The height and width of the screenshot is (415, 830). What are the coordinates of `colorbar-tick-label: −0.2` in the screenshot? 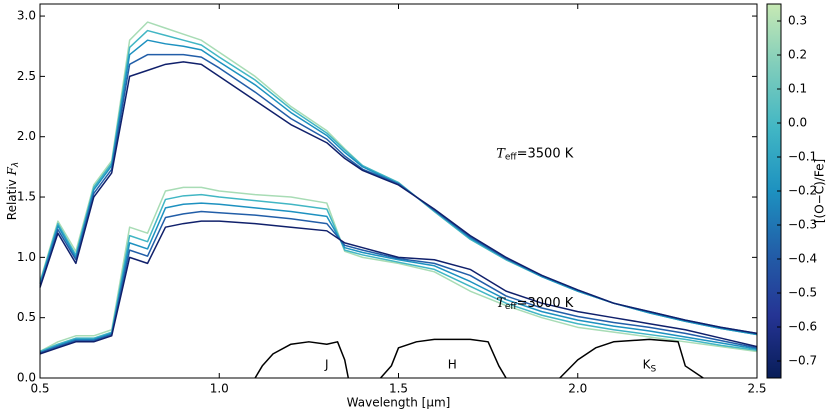 It's located at (802, 191).